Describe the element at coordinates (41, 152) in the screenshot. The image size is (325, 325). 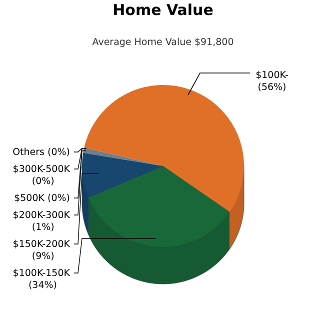
I see `legend-label: Others (0%)` at that location.